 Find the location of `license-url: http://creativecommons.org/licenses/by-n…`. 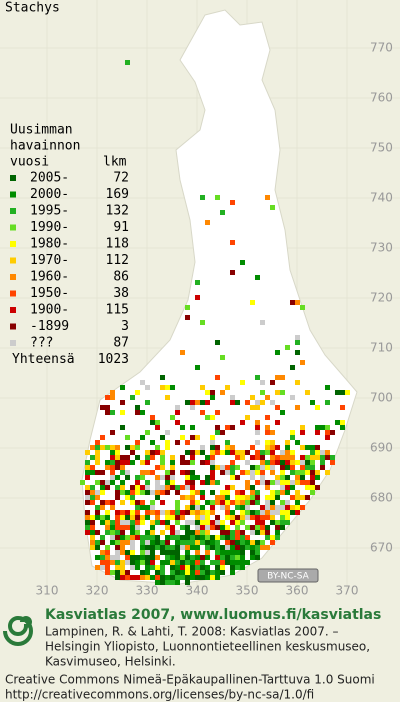

license-url: http://creativecommons.org/licenses/by-n… is located at coordinates (159, 695).